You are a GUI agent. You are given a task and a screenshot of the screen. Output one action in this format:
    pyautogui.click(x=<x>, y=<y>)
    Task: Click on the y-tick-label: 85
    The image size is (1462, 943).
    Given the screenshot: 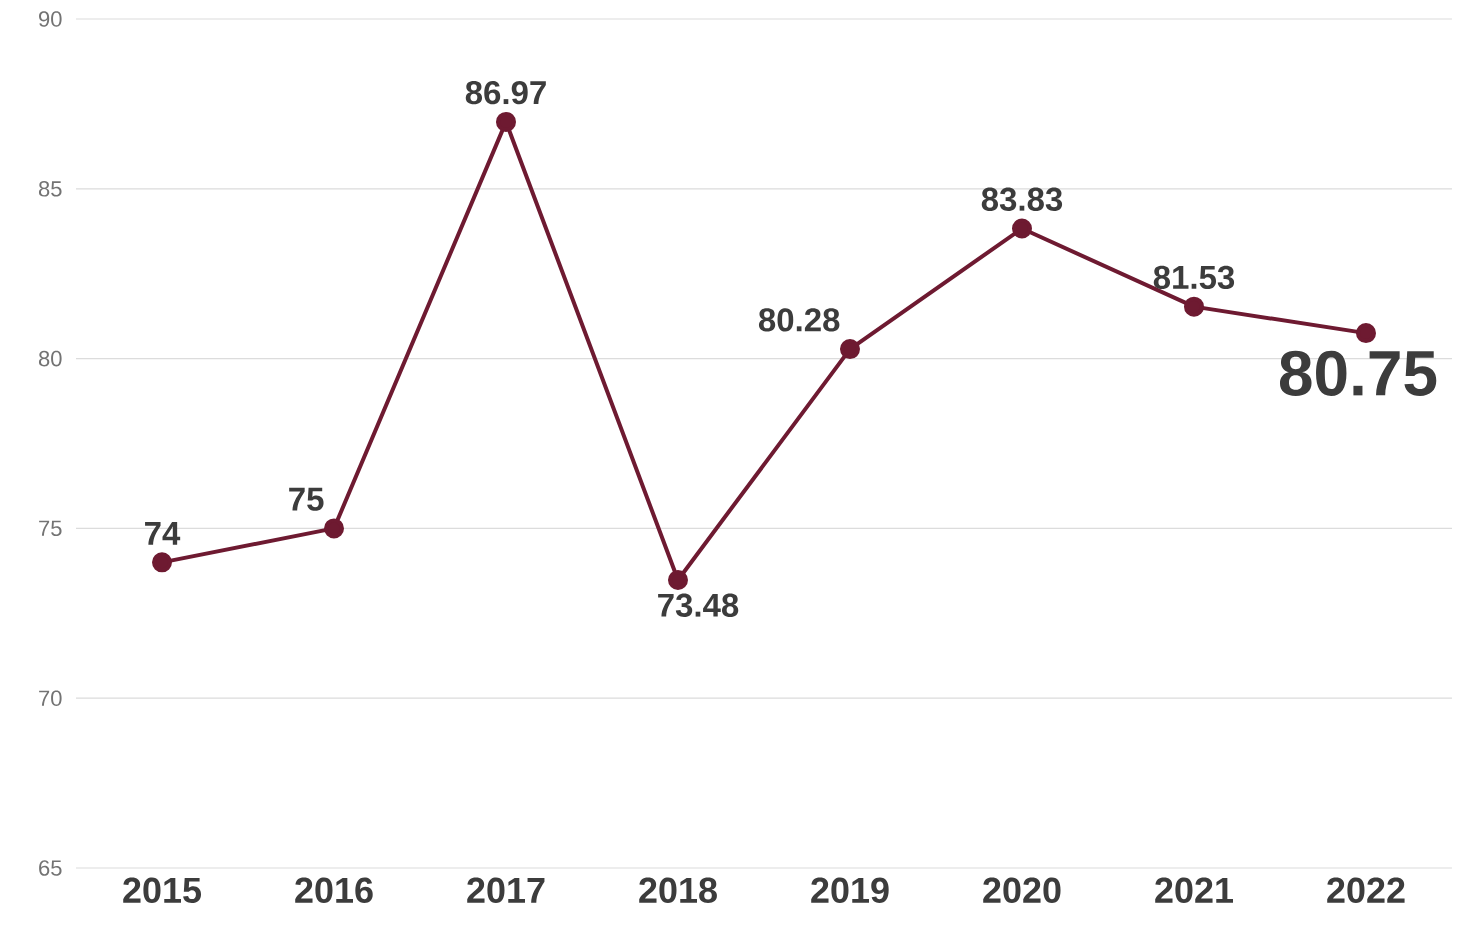 What is the action you would take?
    pyautogui.click(x=50, y=189)
    